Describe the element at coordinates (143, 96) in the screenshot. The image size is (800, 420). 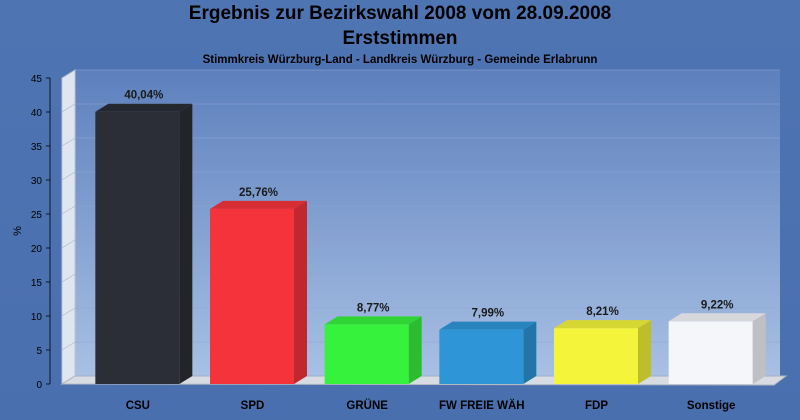
I see `value-label: 40,04%` at that location.